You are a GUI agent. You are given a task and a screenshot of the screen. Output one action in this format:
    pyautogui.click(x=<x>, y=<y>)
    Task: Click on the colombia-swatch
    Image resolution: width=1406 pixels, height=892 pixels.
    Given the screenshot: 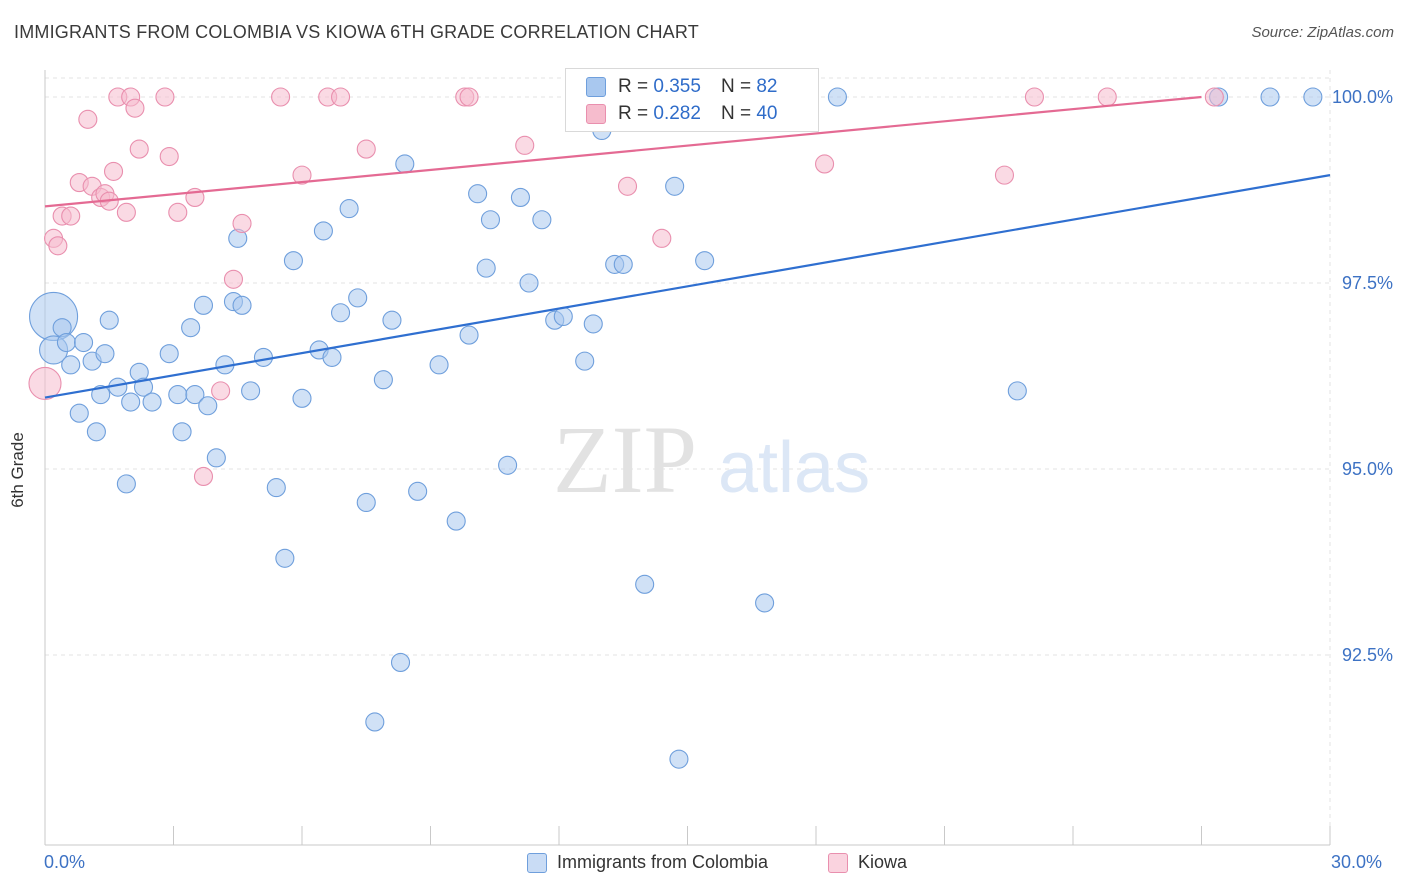 What is the action you would take?
    pyautogui.click(x=596, y=87)
    